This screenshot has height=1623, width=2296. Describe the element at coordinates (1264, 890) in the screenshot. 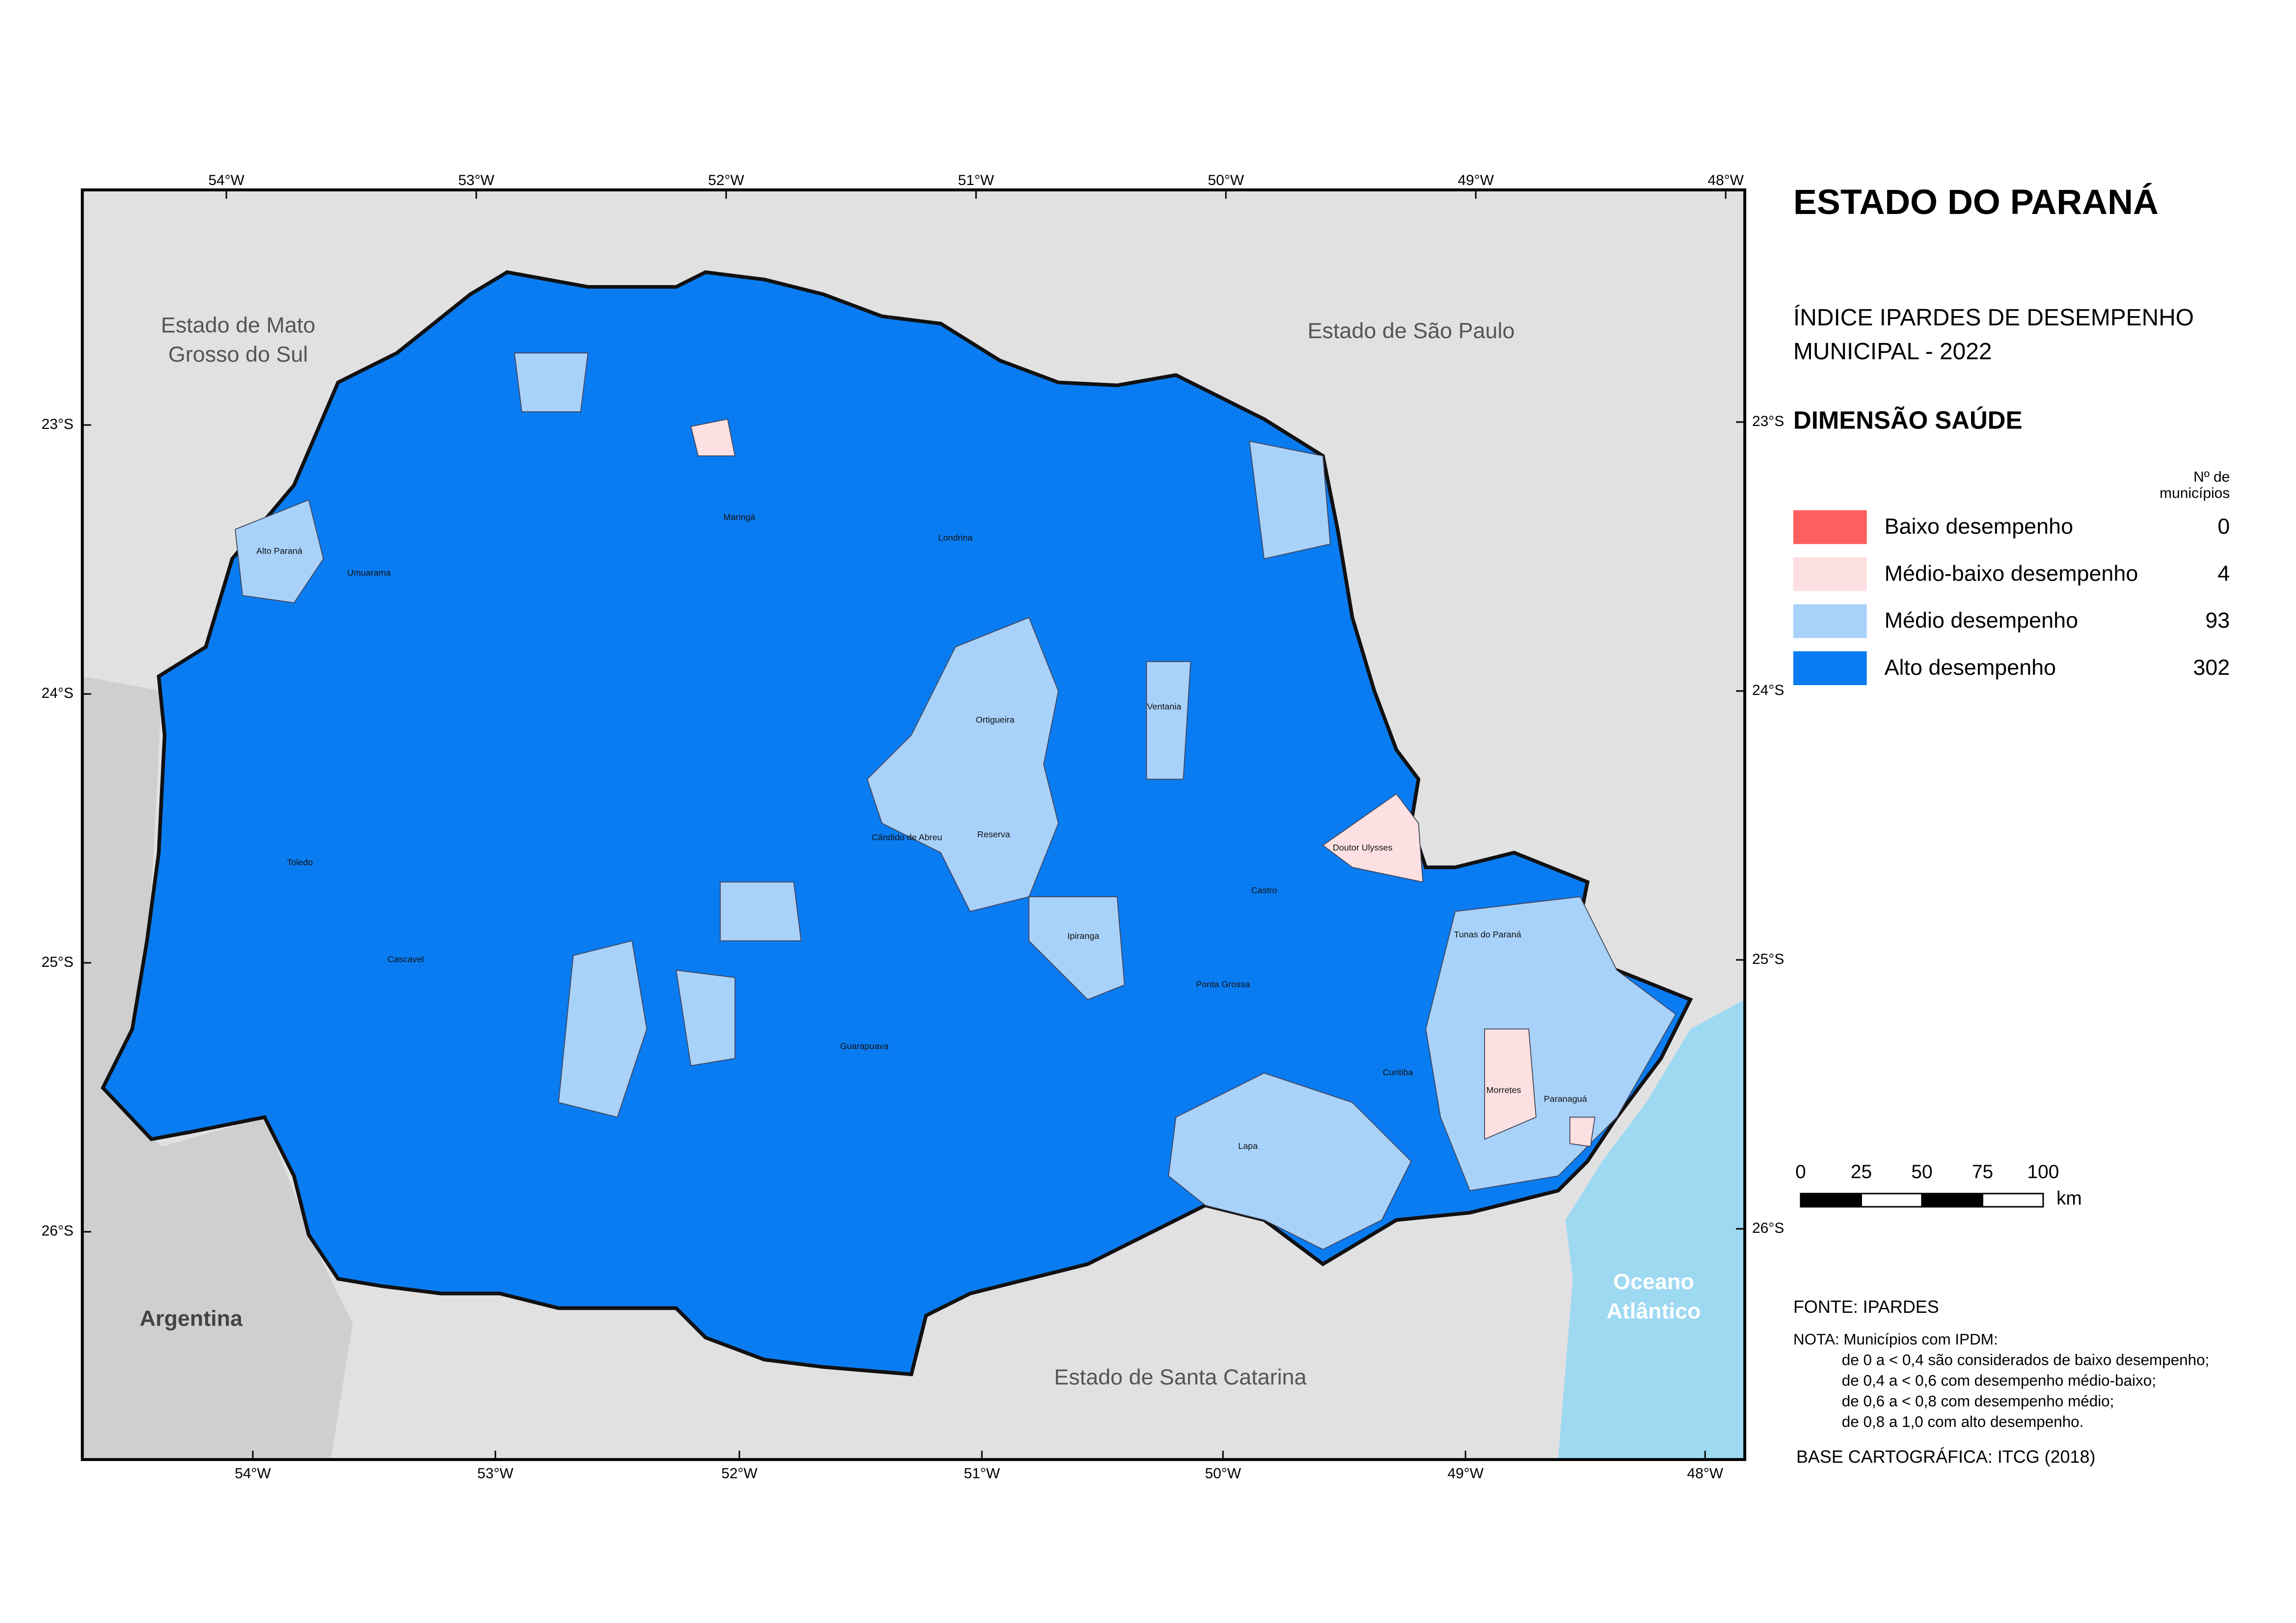

I see `municipality-label: Castro` at that location.